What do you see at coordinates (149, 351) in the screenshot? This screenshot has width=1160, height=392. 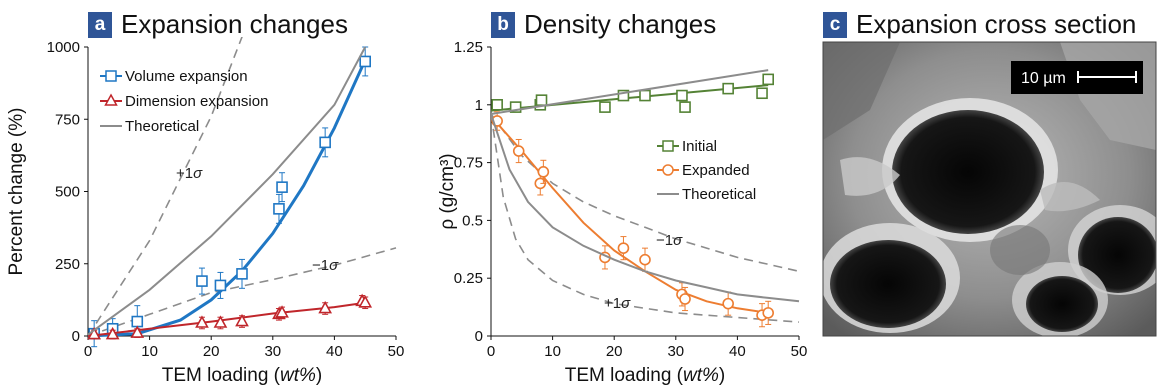 I see `x-tick-label-a: 10` at bounding box center [149, 351].